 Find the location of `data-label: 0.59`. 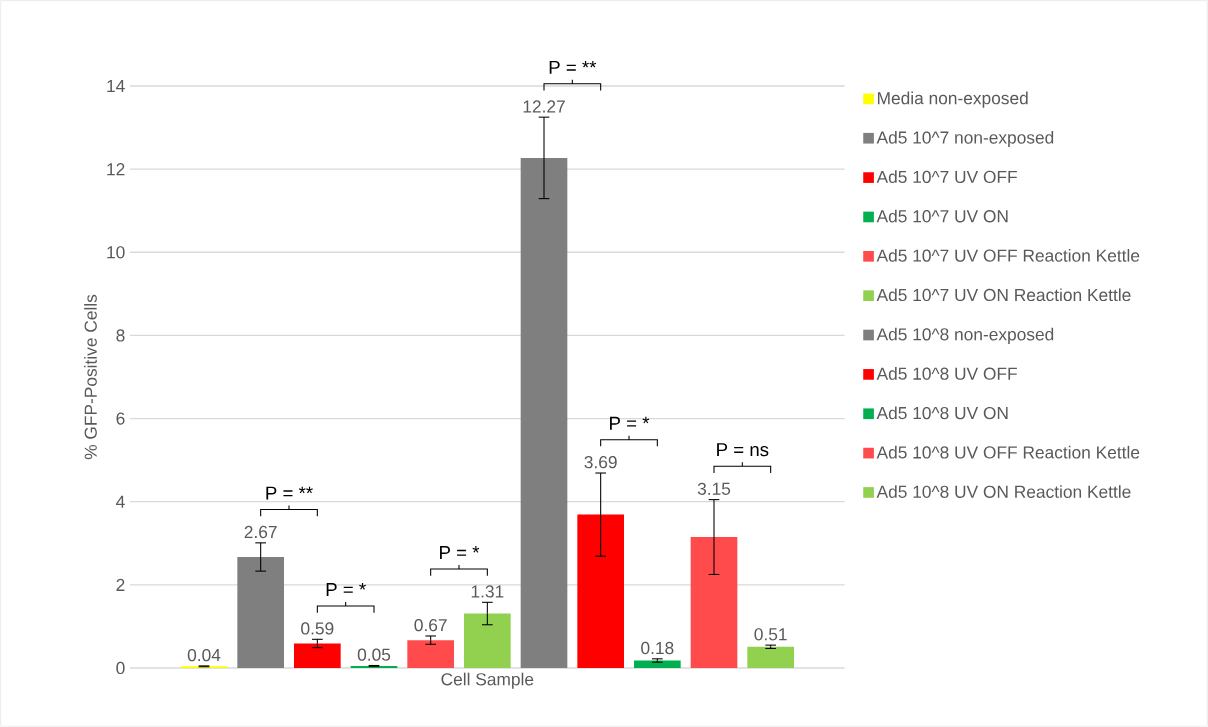

data-label: 0.59 is located at coordinates (317, 628).